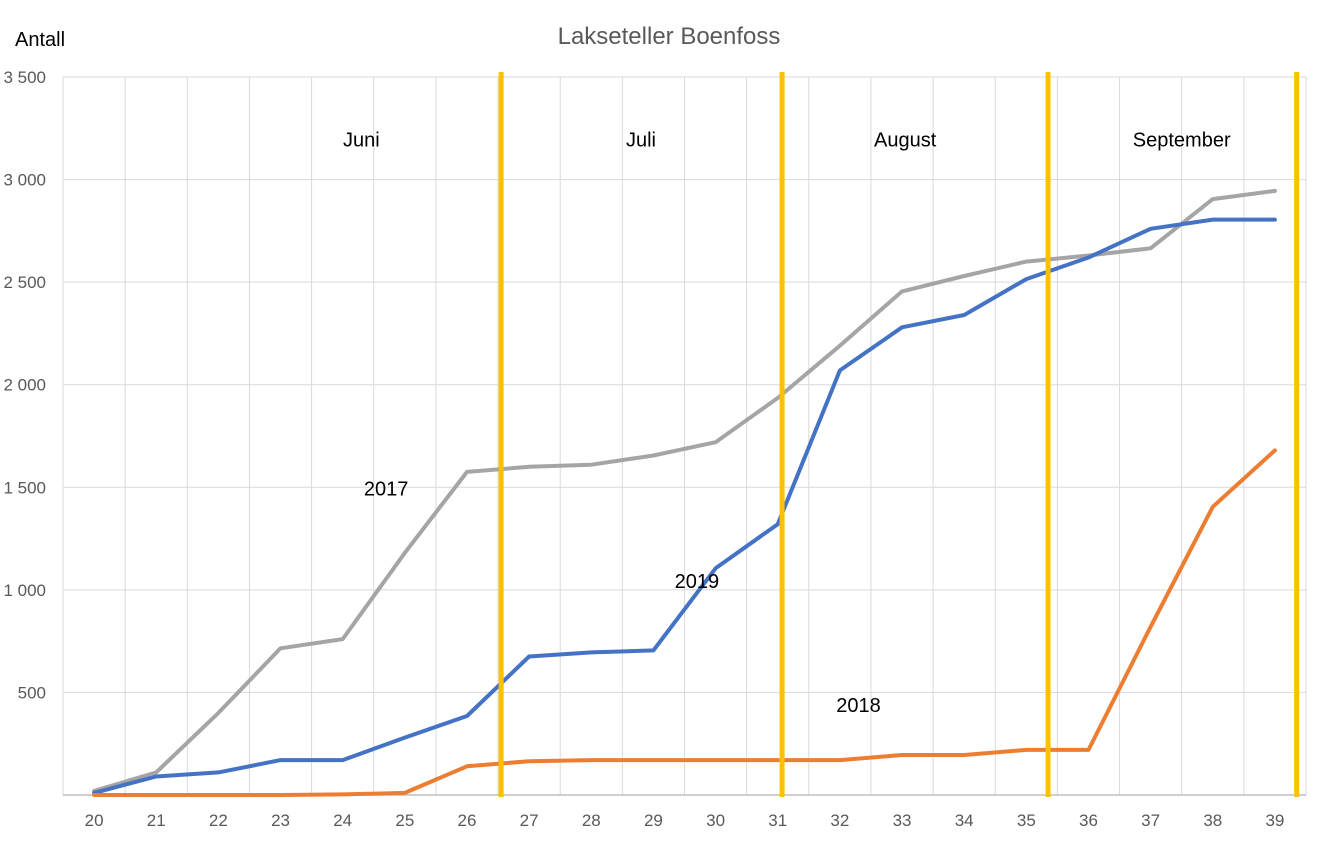  What do you see at coordinates (280, 820) in the screenshot?
I see `x-tick-label: 23` at bounding box center [280, 820].